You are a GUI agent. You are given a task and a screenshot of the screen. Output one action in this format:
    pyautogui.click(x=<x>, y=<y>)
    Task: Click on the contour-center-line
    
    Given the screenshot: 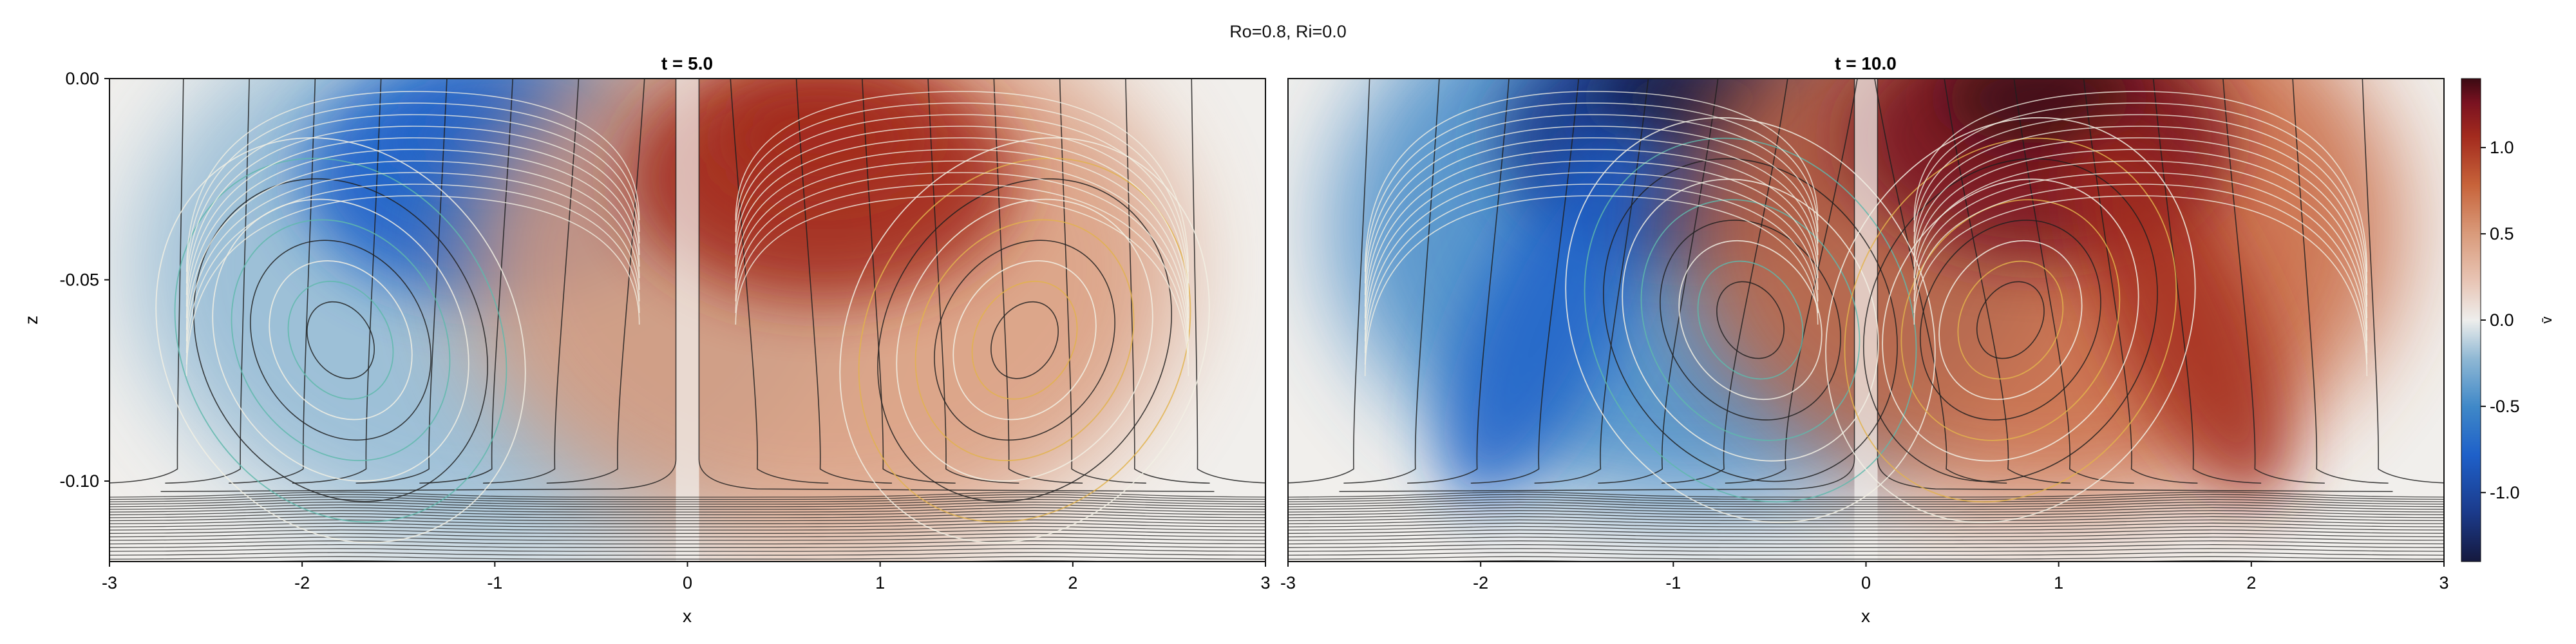 What is the action you would take?
    pyautogui.click(x=1597, y=285)
    